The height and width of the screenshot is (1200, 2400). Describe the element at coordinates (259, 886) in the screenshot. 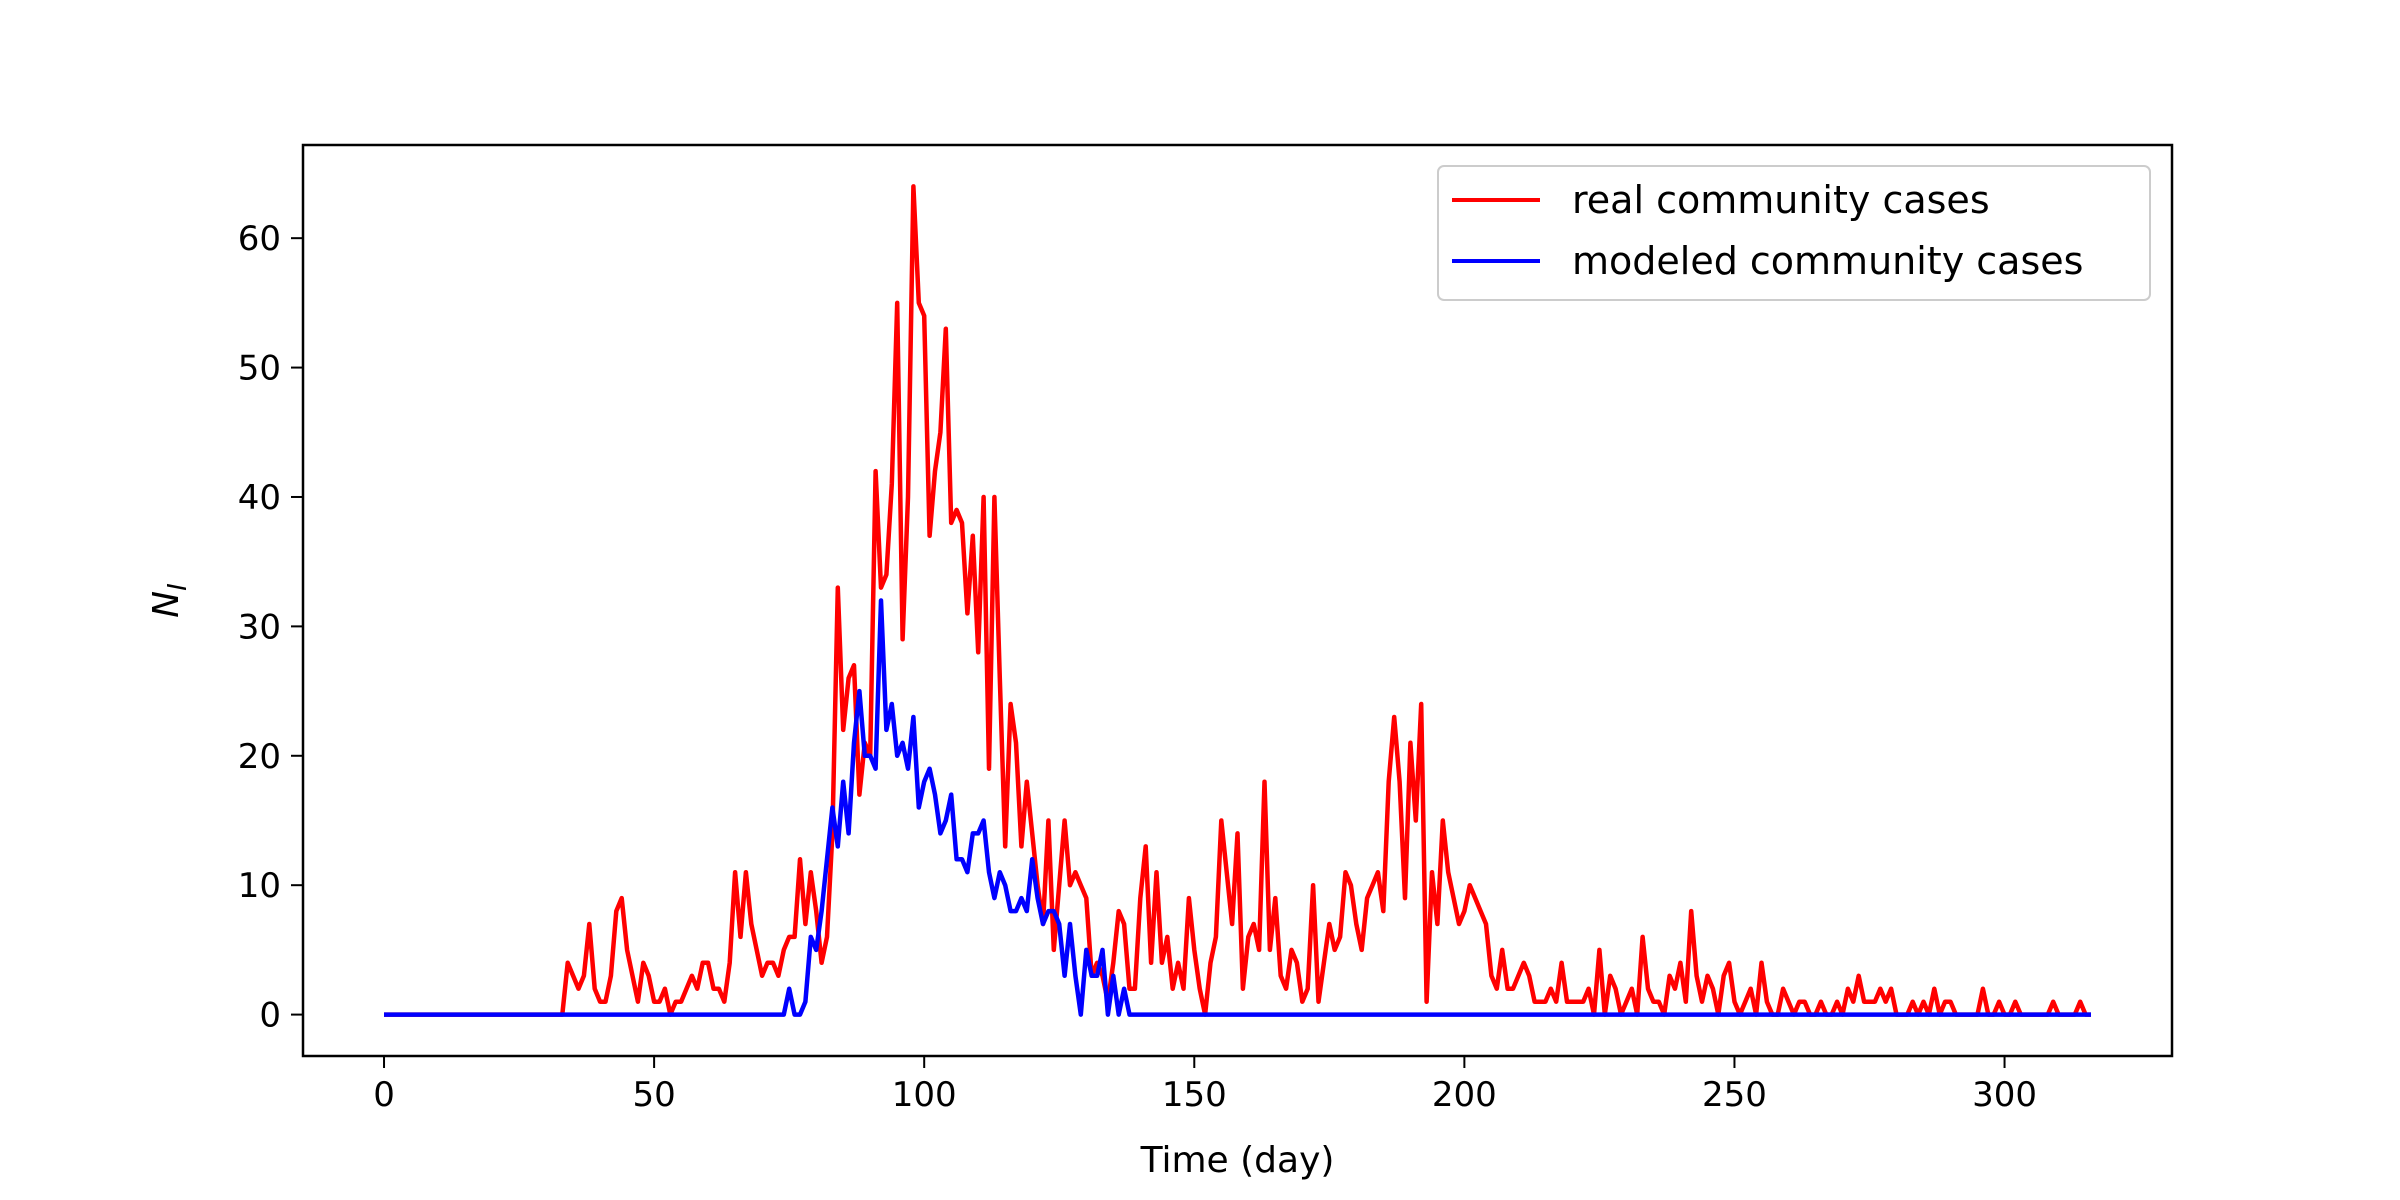

I see `y-tick-label: 10` at that location.